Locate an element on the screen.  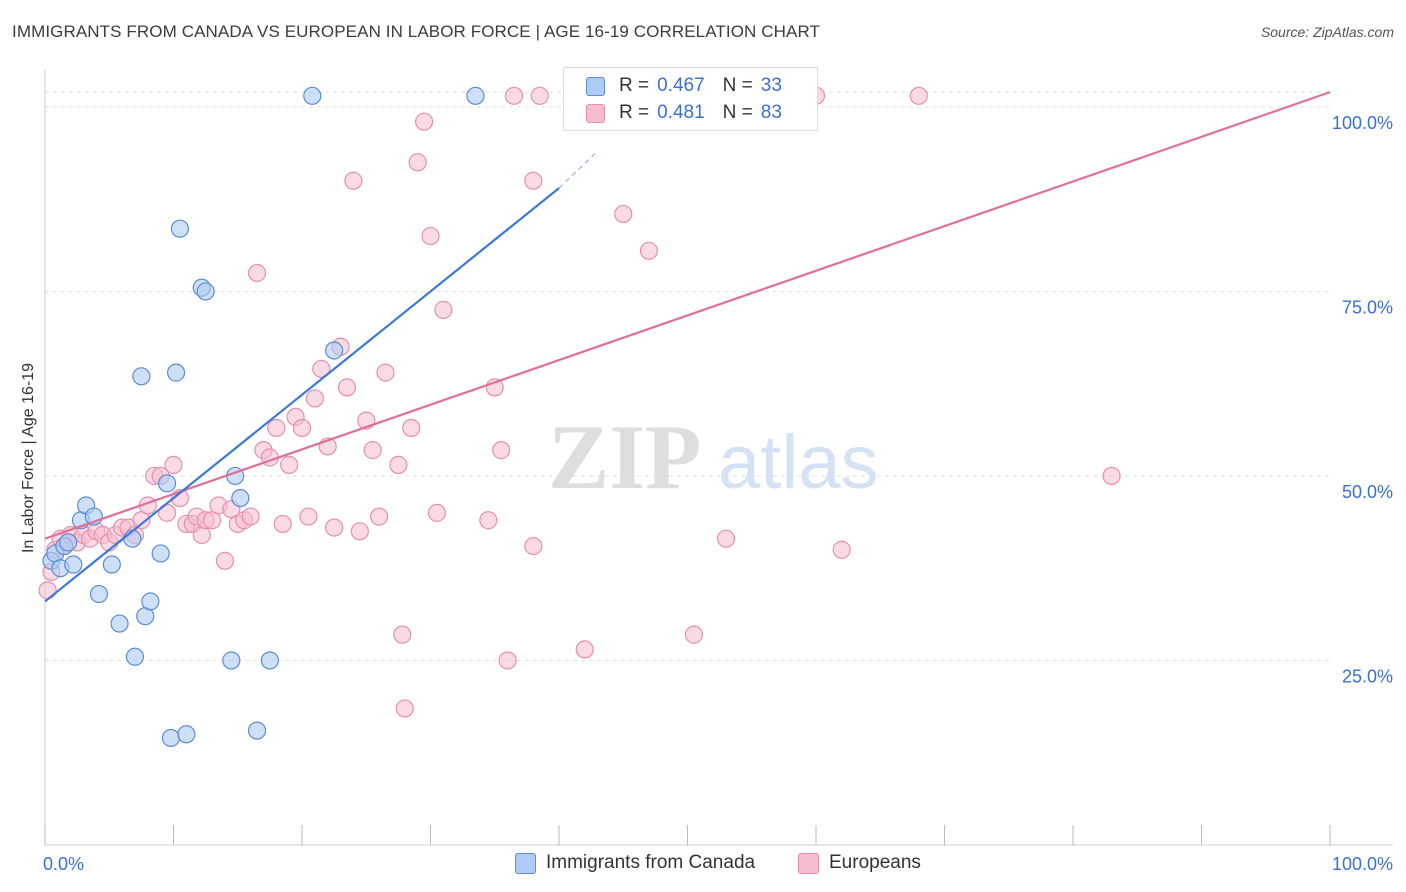
canada-legend-swatch is located at coordinates (525, 863).